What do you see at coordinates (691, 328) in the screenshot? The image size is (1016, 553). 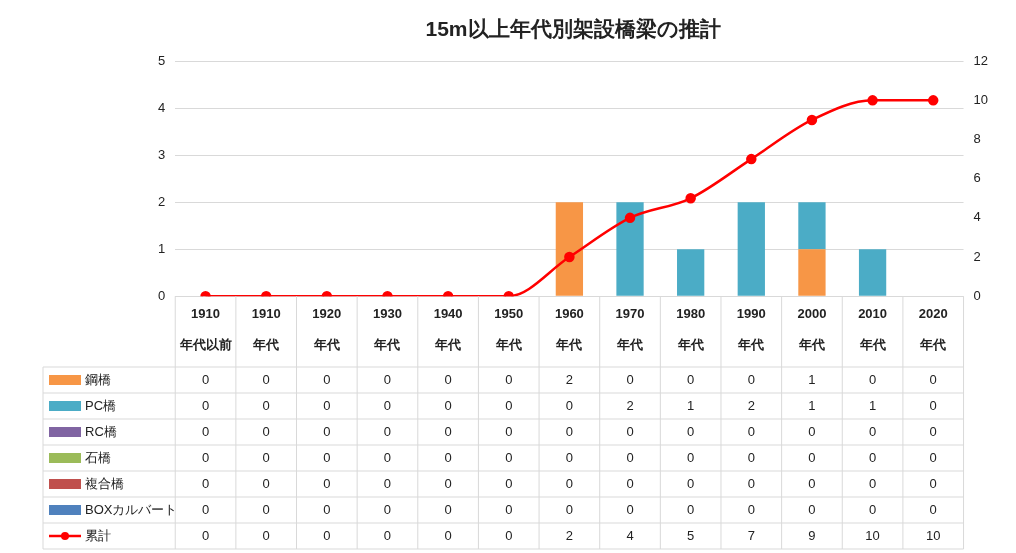 I see `category-label: 1980年代` at bounding box center [691, 328].